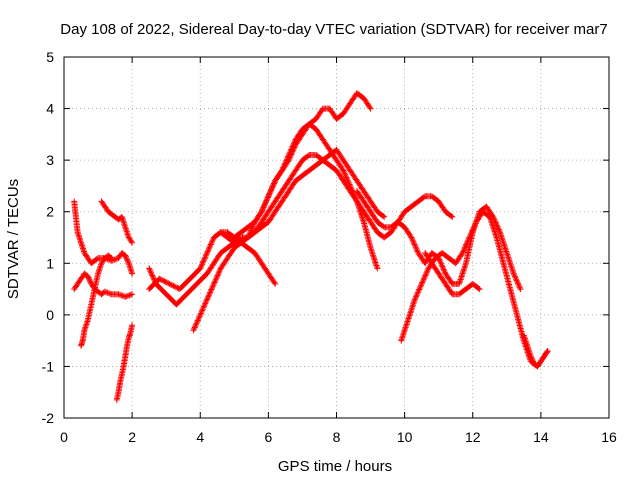 The height and width of the screenshot is (480, 640). Describe the element at coordinates (50, 160) in the screenshot. I see `y-tick-label: 3` at that location.